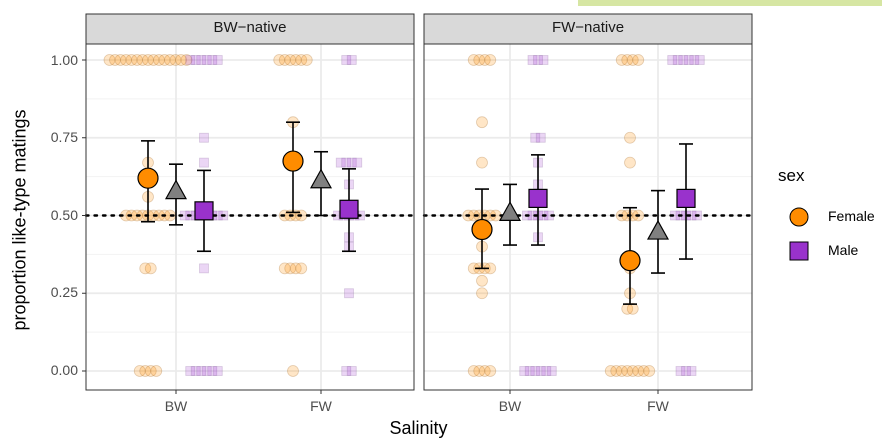  I want to click on legend-key-female, so click(799, 217).